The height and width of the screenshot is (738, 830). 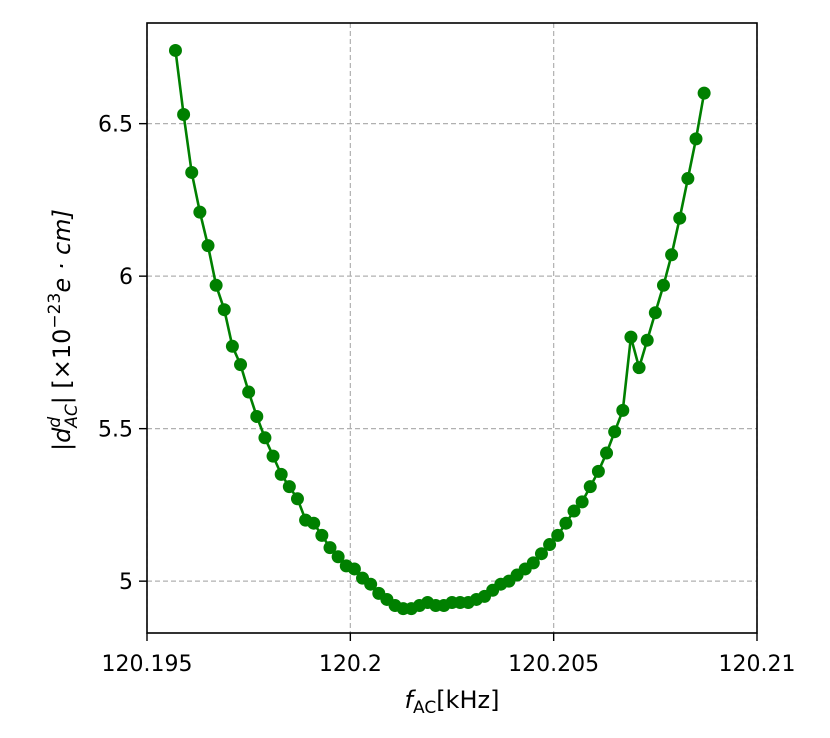 What do you see at coordinates (72, 416) in the screenshot?
I see `y-axis-label-sub: AC` at bounding box center [72, 416].